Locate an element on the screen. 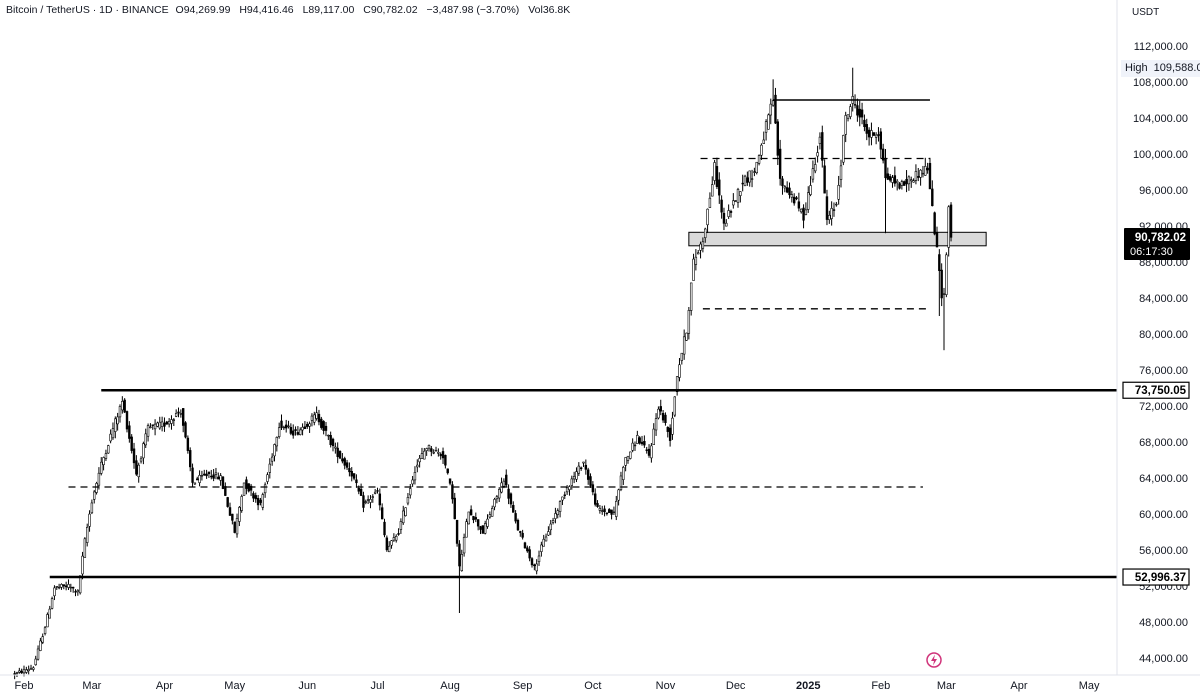  currency-label: USDT is located at coordinates (1146, 12).